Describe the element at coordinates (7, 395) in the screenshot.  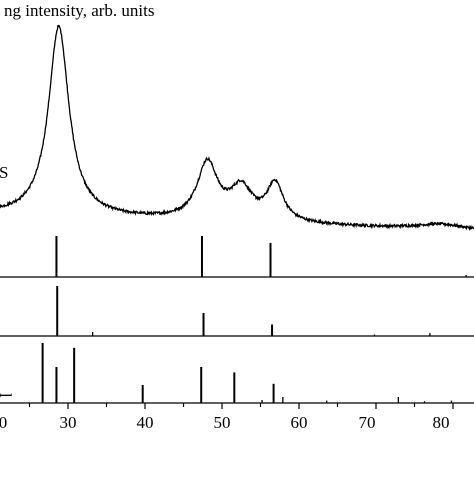
I see `reference-side-label: l` at that location.